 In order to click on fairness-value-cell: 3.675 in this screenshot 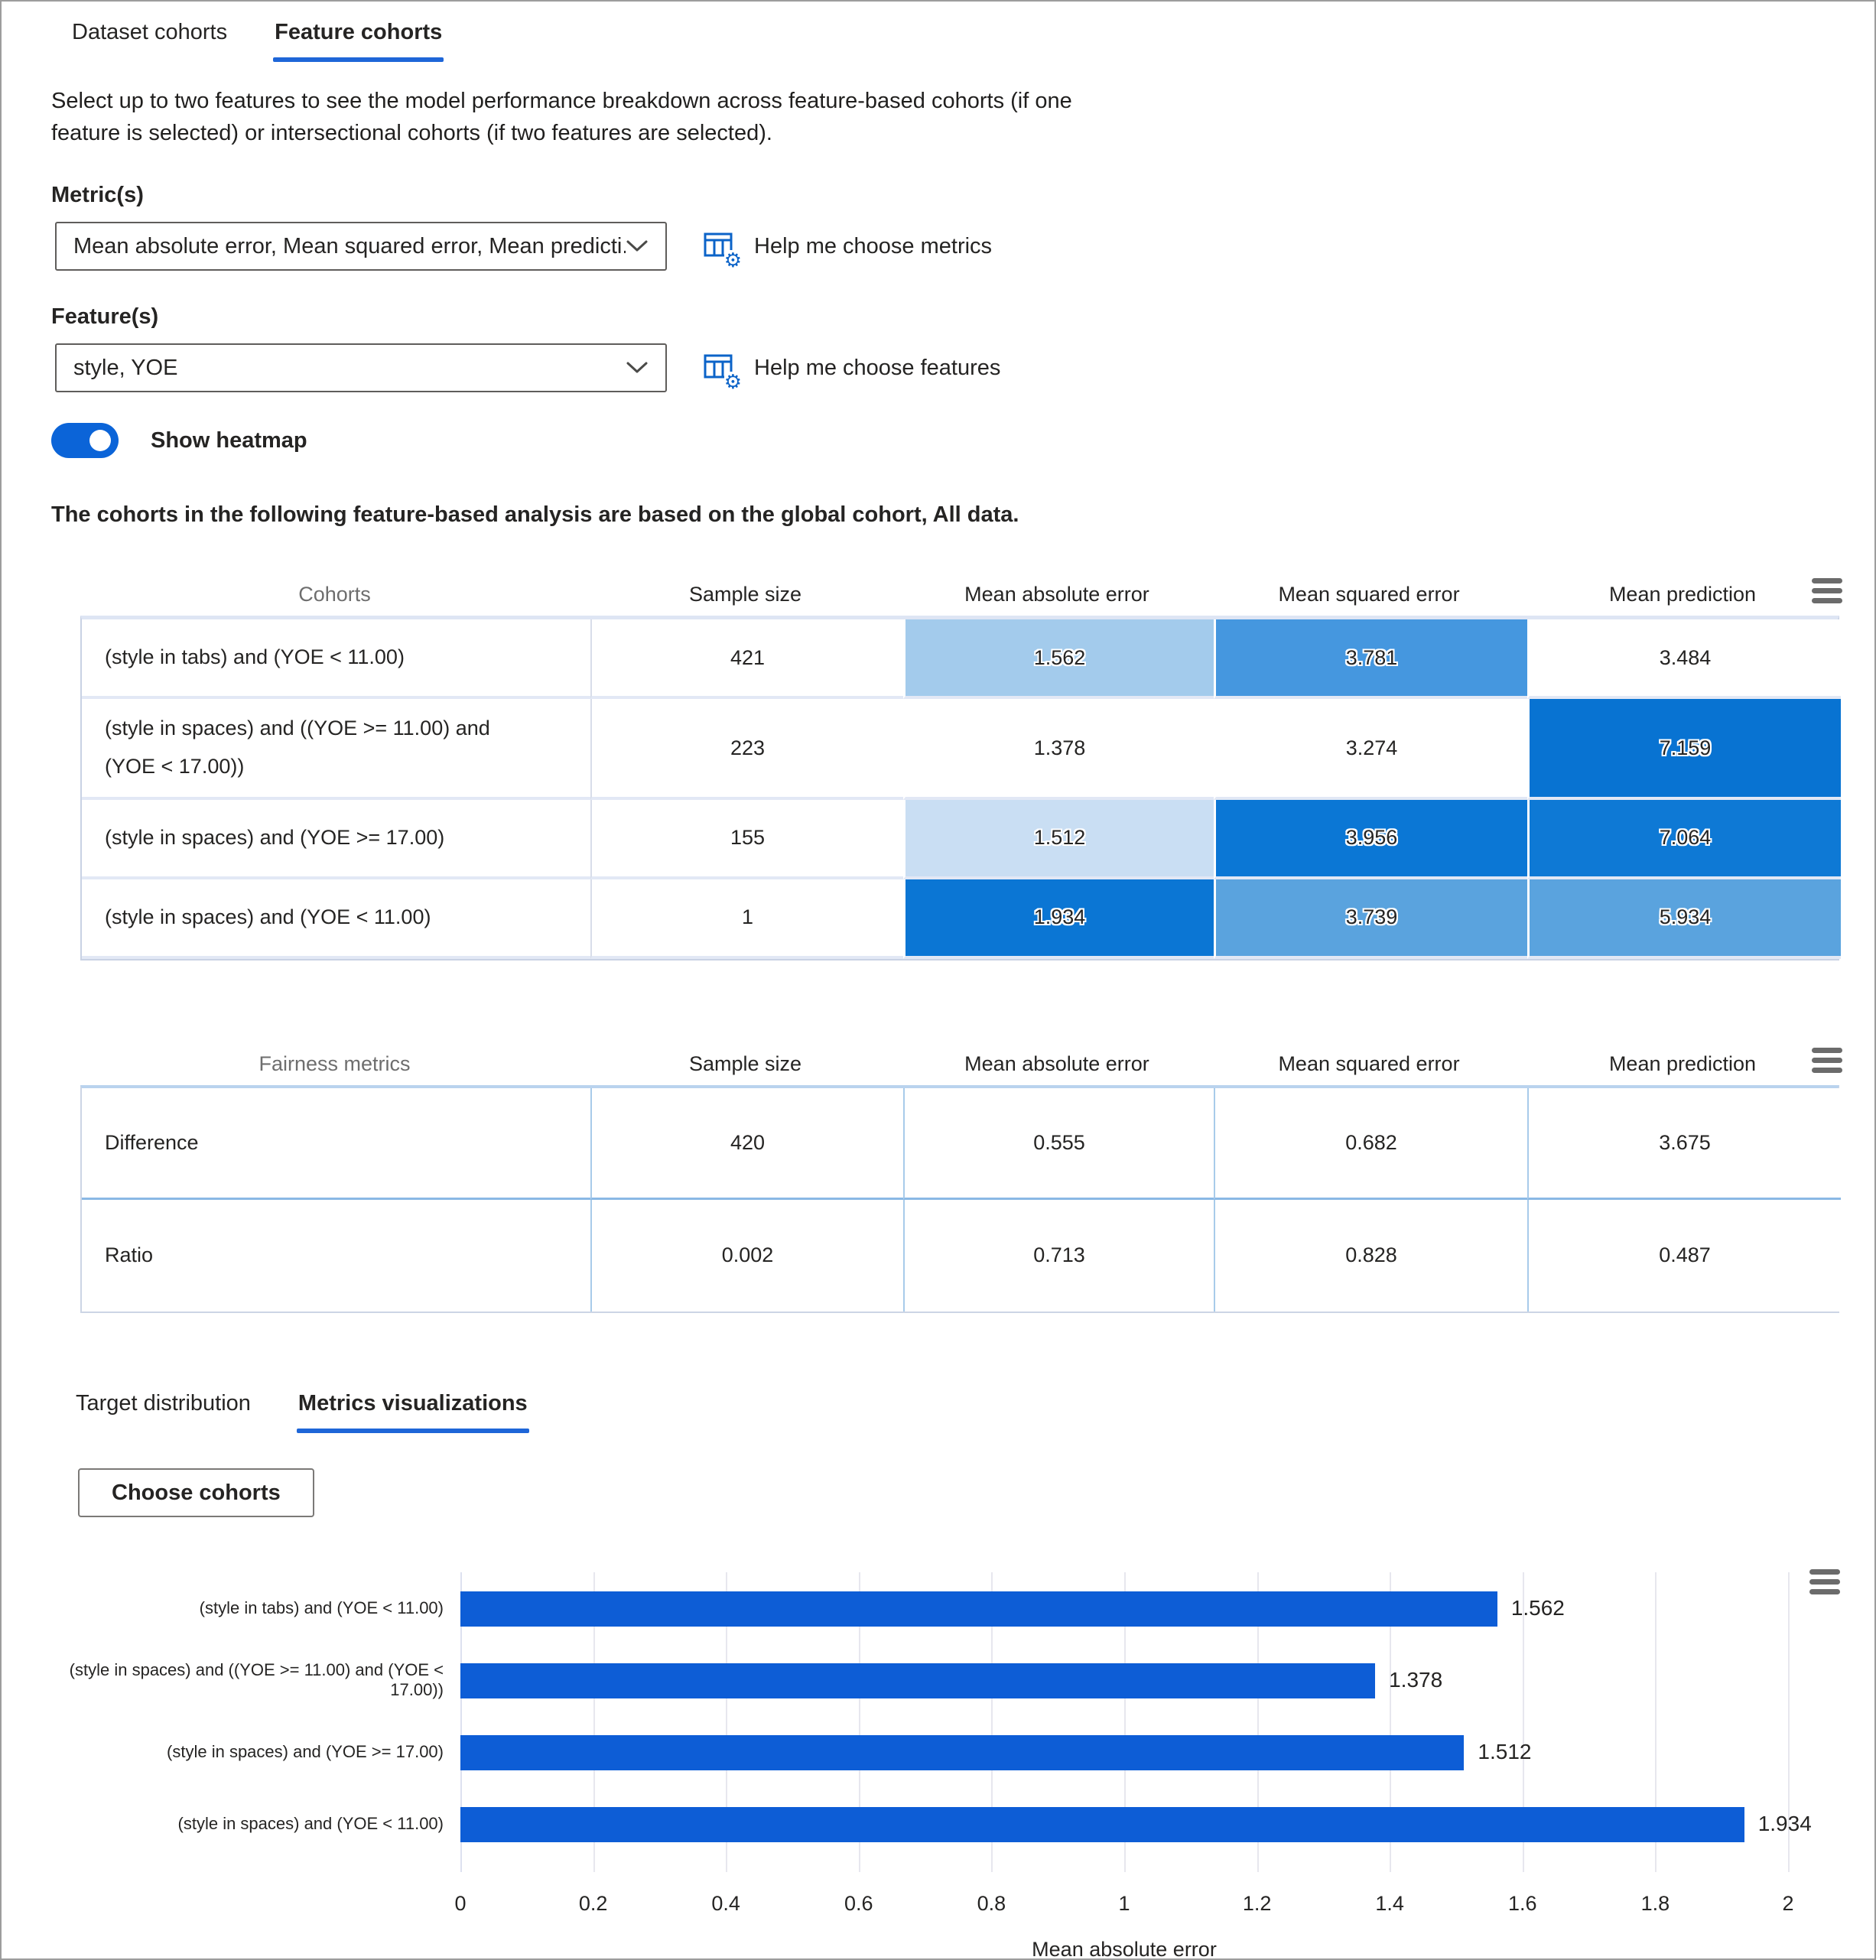, I will do `click(1684, 1144)`.